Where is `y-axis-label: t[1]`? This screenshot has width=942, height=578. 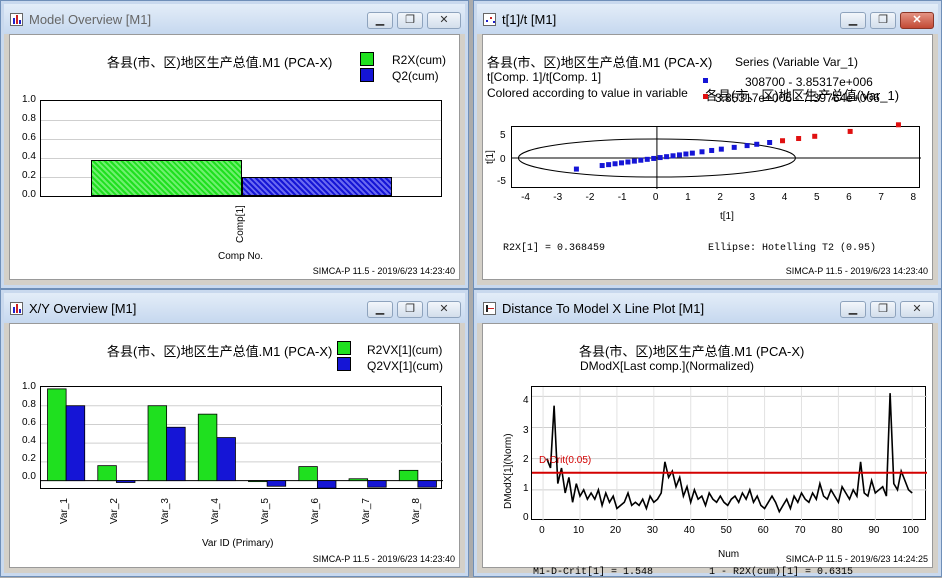
y-axis-label: t[1] is located at coordinates (490, 157).